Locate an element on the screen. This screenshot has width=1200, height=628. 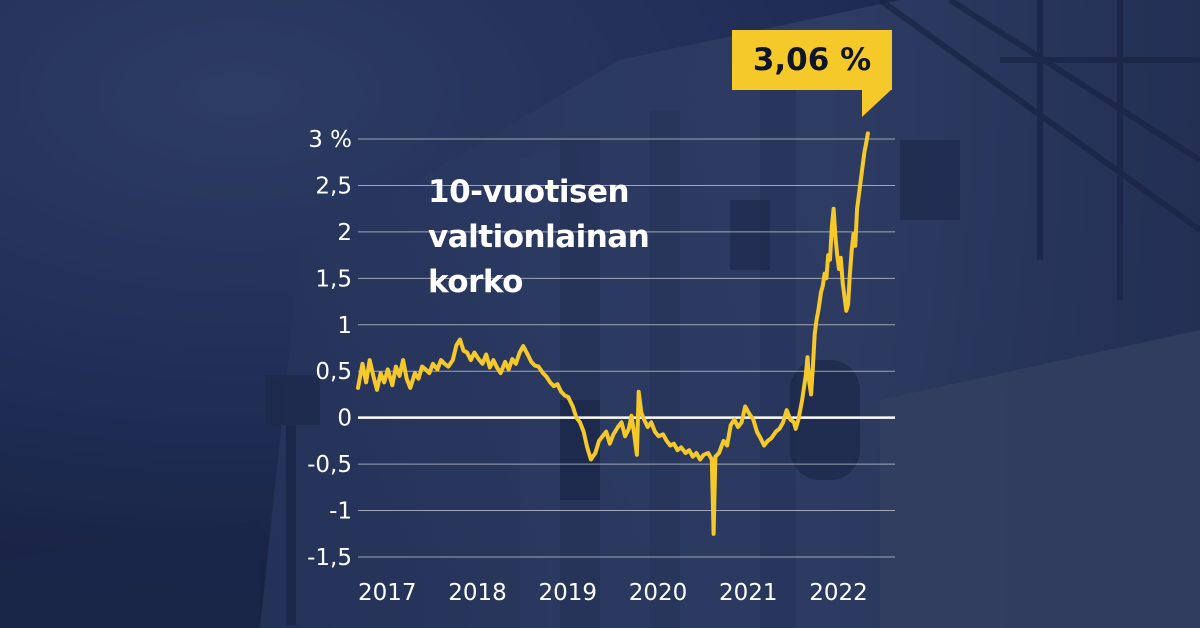
y-axis: 3 % 2,5 2 1,5 1 0,5 0 -0,5 -1 -1,5 is located at coordinates (329, 349).